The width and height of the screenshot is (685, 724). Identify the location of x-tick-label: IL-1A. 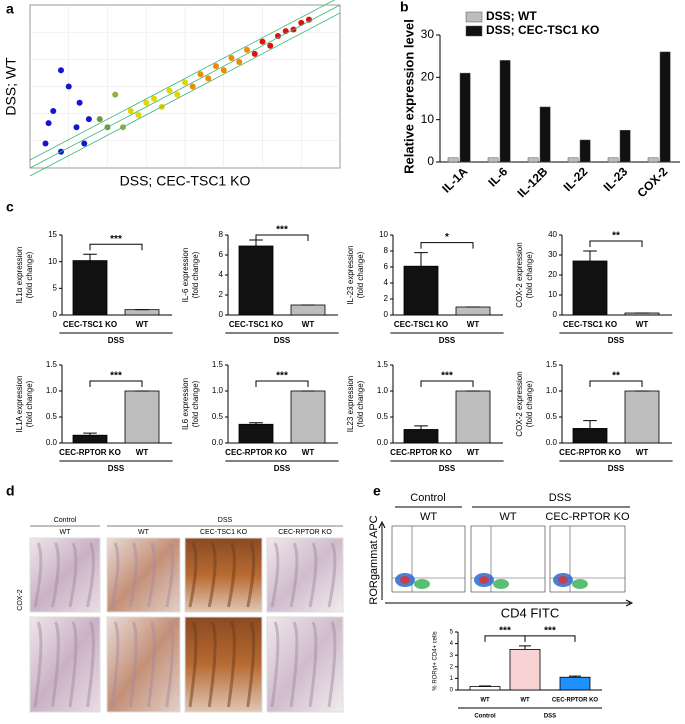
(454, 179).